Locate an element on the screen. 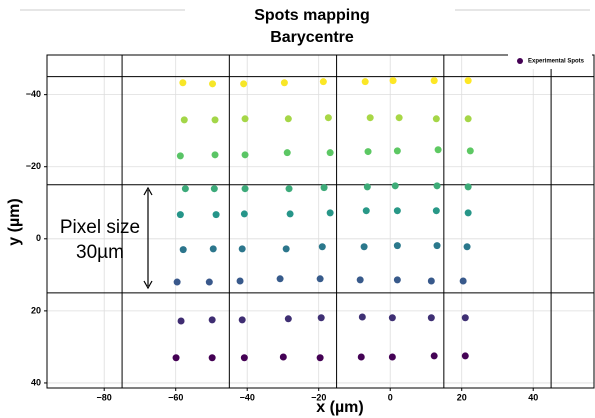  legend: Experimental Spots is located at coordinates (550, 61).